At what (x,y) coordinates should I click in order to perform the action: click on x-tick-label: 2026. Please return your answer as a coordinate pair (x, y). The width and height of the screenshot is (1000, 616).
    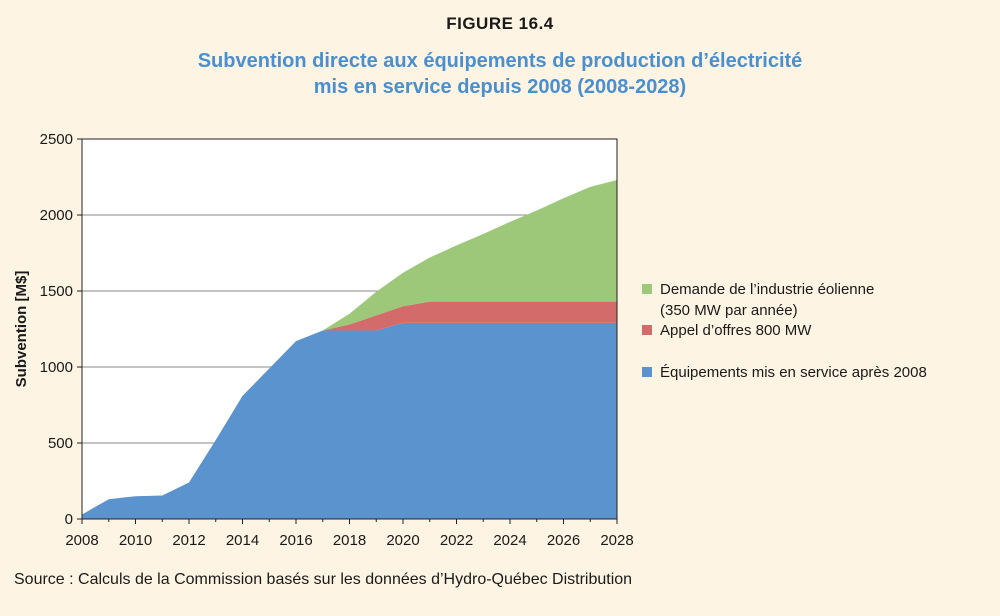
    Looking at the image, I should click on (563, 540).